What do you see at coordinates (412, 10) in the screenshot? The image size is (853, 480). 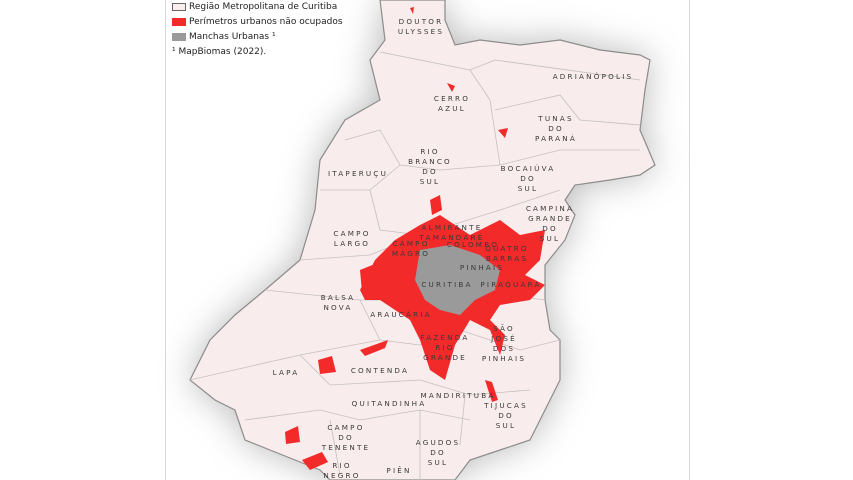 I see `unoccupied-perimeter-doutor-ulysses` at bounding box center [412, 10].